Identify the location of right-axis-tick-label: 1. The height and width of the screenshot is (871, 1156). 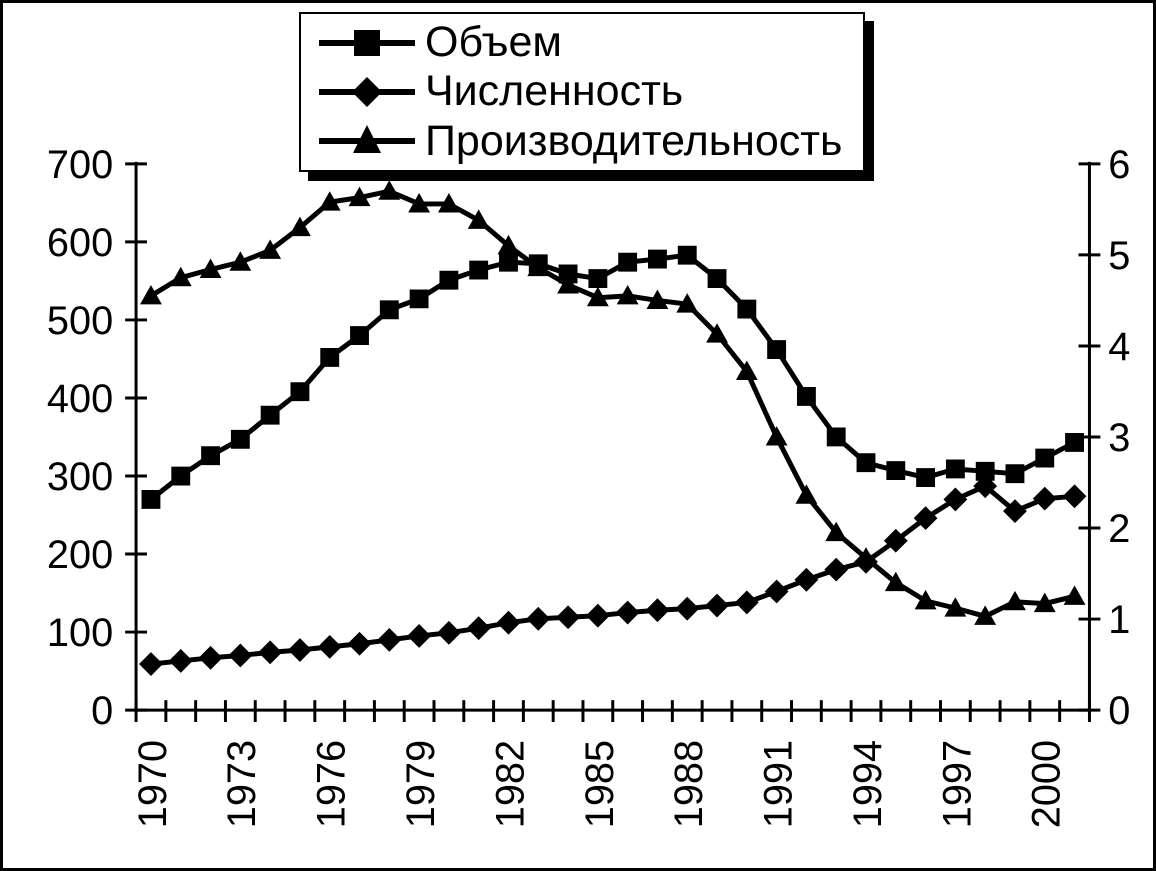
(1119, 620).